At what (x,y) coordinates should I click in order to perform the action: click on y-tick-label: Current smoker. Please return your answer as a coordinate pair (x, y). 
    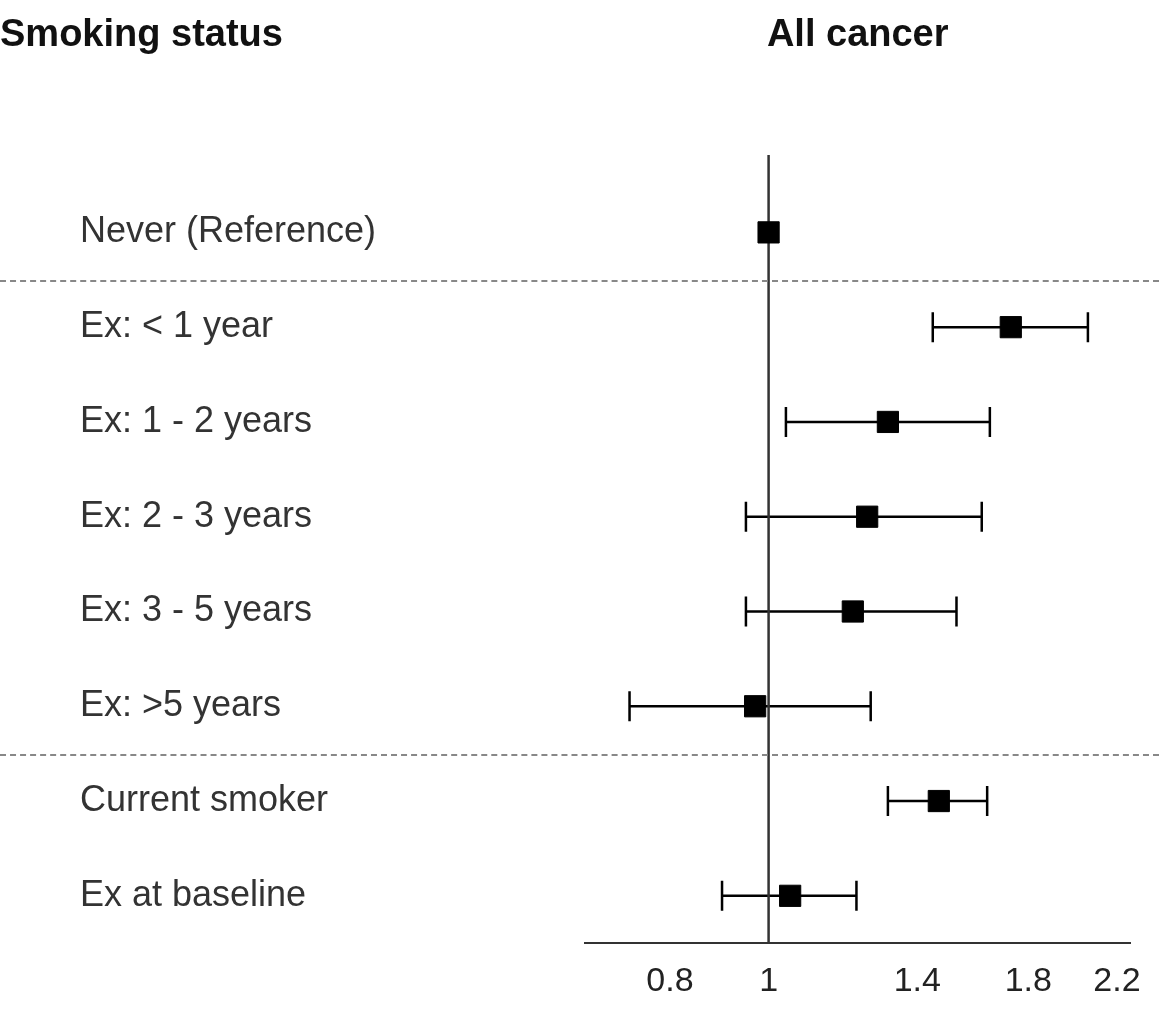
    Looking at the image, I should click on (204, 798).